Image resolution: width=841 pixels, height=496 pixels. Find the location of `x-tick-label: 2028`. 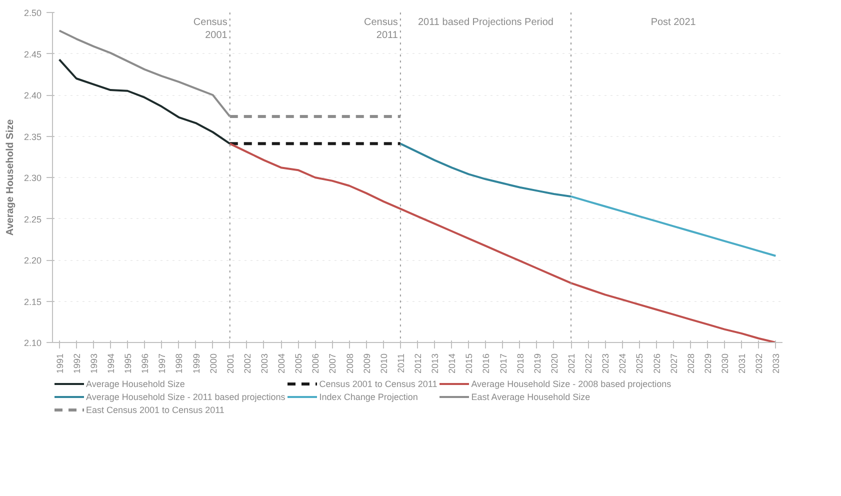

x-tick-label: 2028 is located at coordinates (691, 363).